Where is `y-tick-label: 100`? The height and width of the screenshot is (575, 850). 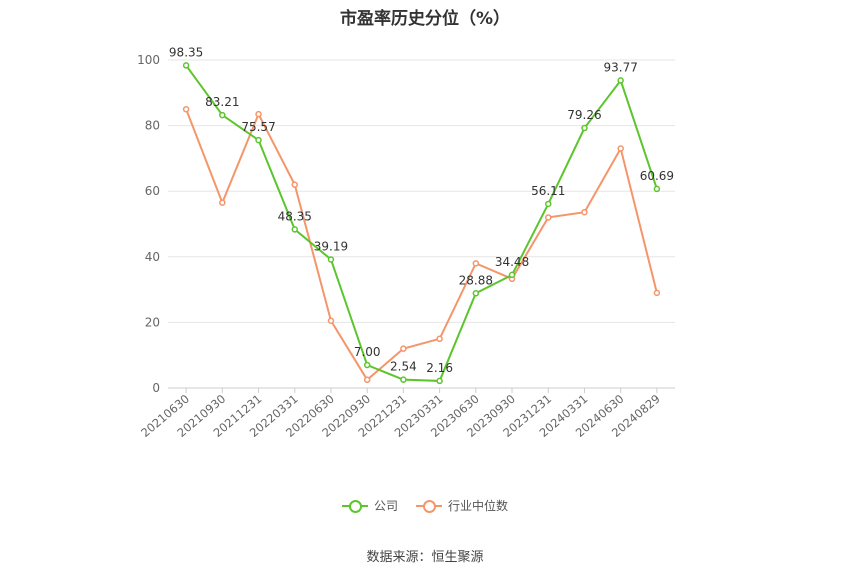 y-tick-label: 100 is located at coordinates (148, 60).